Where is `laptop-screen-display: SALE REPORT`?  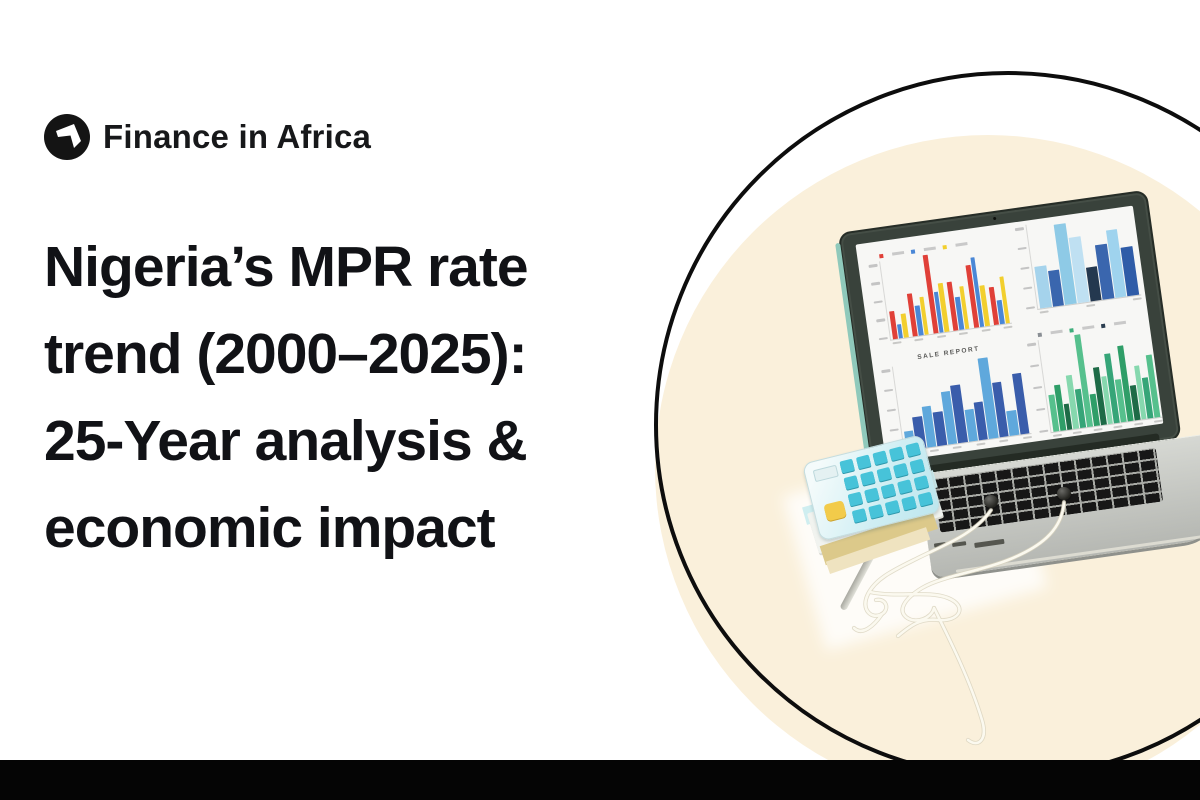
laptop-screen-display: SALE REPORT is located at coordinates (1009, 334).